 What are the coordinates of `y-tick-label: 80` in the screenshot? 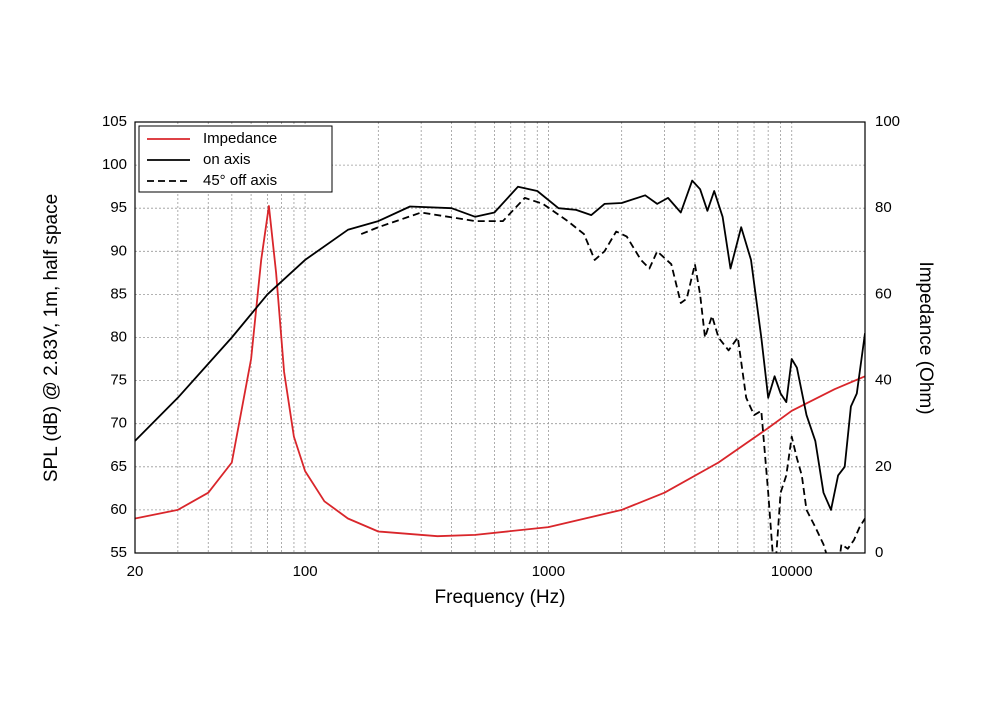 It's located at (118, 336).